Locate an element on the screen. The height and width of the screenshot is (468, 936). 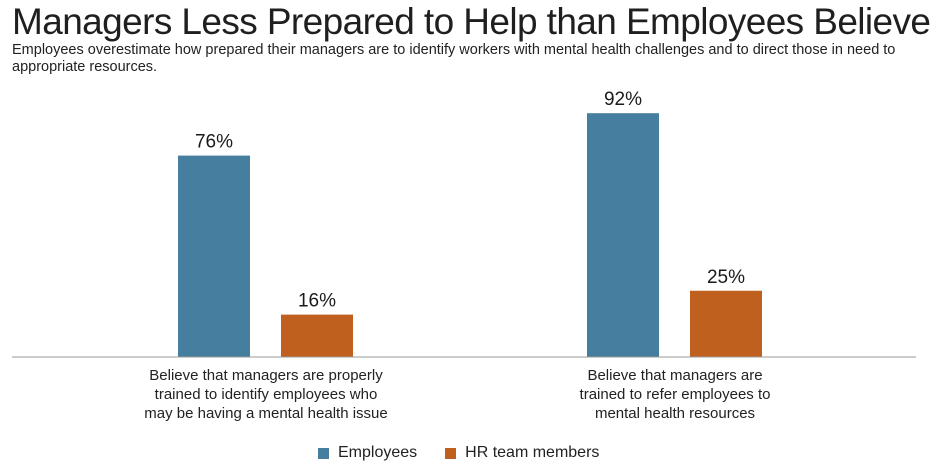
legend: Employees HR team members is located at coordinates (472, 453).